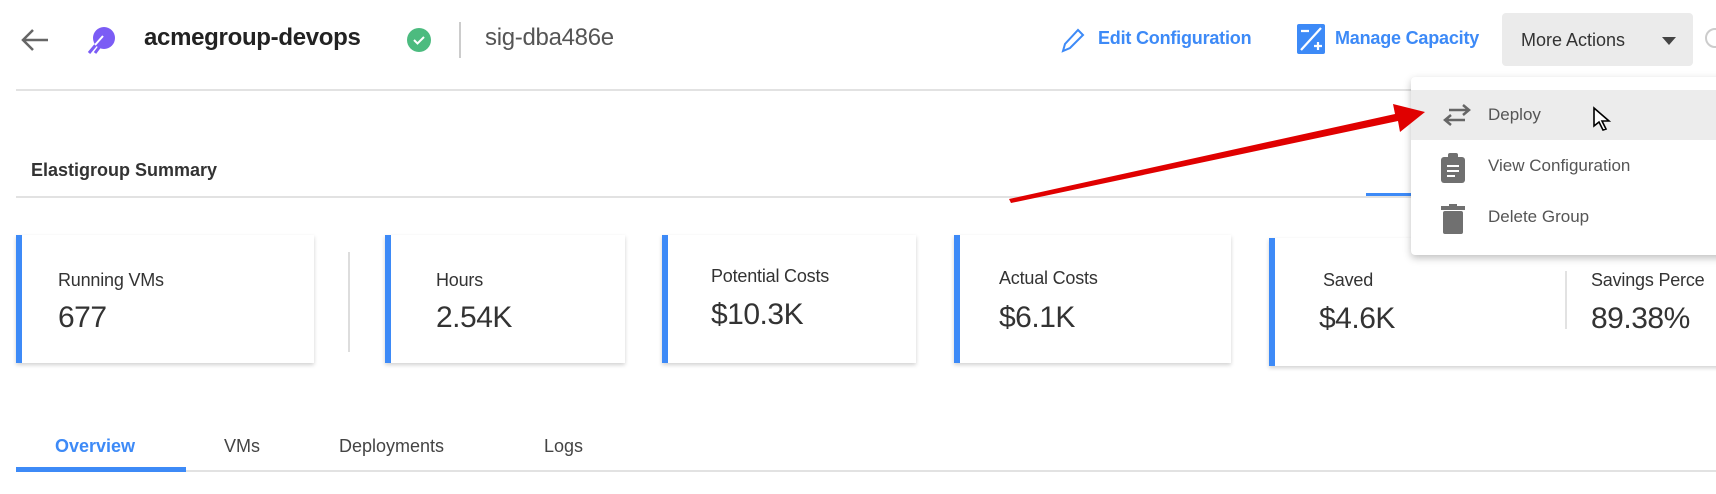 The width and height of the screenshot is (1716, 494). I want to click on stat-value: $4.6K, so click(1357, 318).